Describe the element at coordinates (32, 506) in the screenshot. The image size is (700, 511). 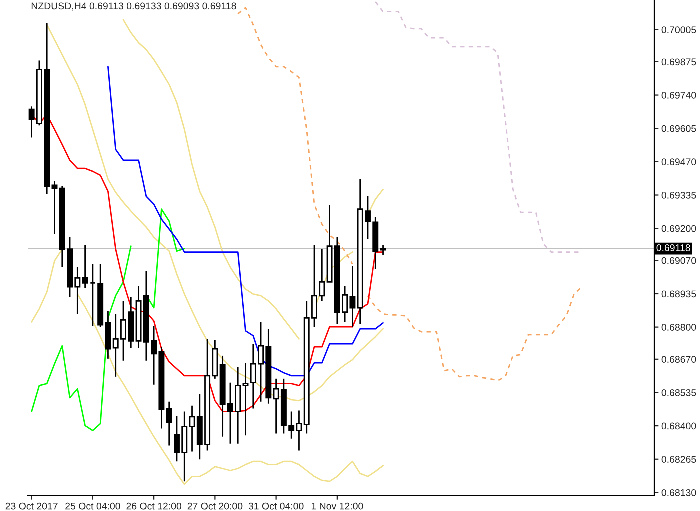
I see `x-tick-label: 23 Oct 2017` at that location.